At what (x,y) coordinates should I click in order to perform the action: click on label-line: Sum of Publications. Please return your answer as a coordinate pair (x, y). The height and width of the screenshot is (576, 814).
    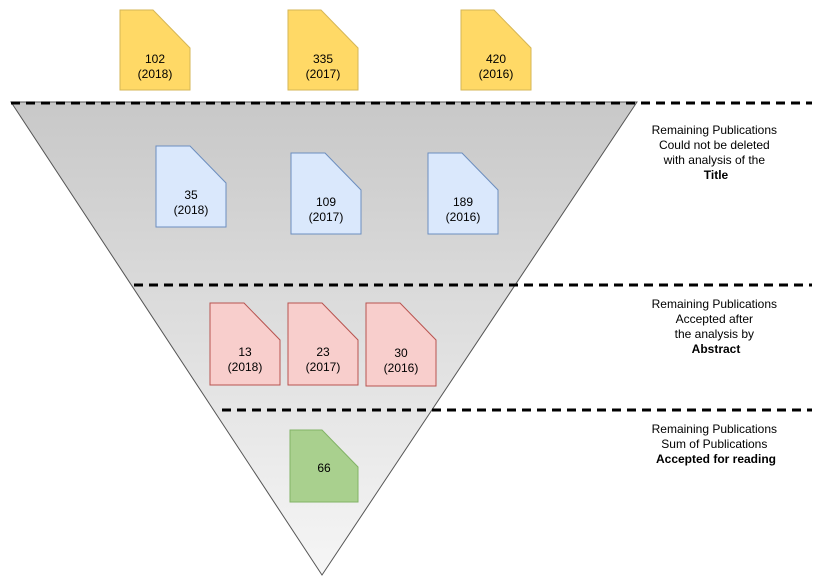
    Looking at the image, I should click on (714, 444).